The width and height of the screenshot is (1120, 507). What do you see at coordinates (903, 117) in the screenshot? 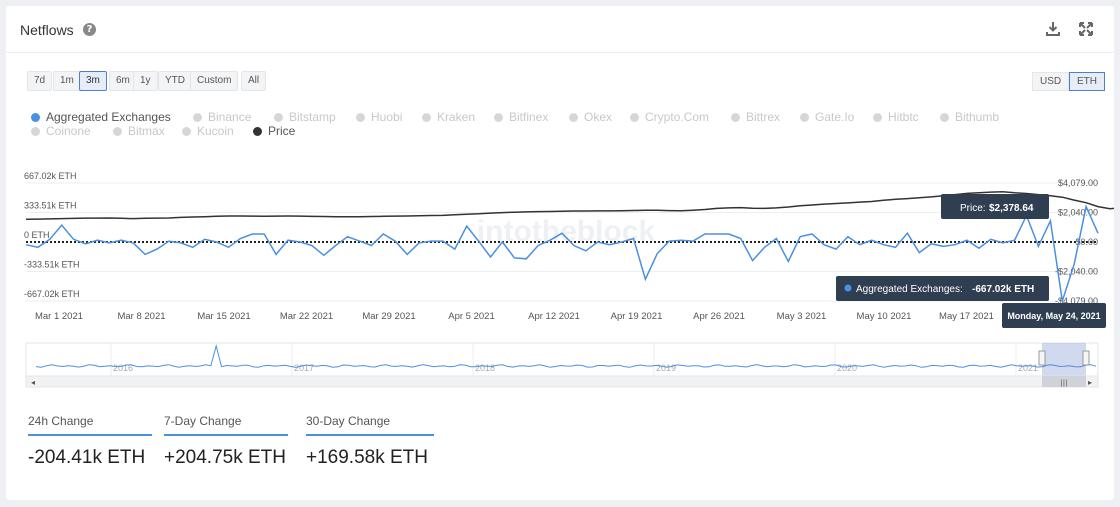
I see `legend-label: Hitbtc` at bounding box center [903, 117].